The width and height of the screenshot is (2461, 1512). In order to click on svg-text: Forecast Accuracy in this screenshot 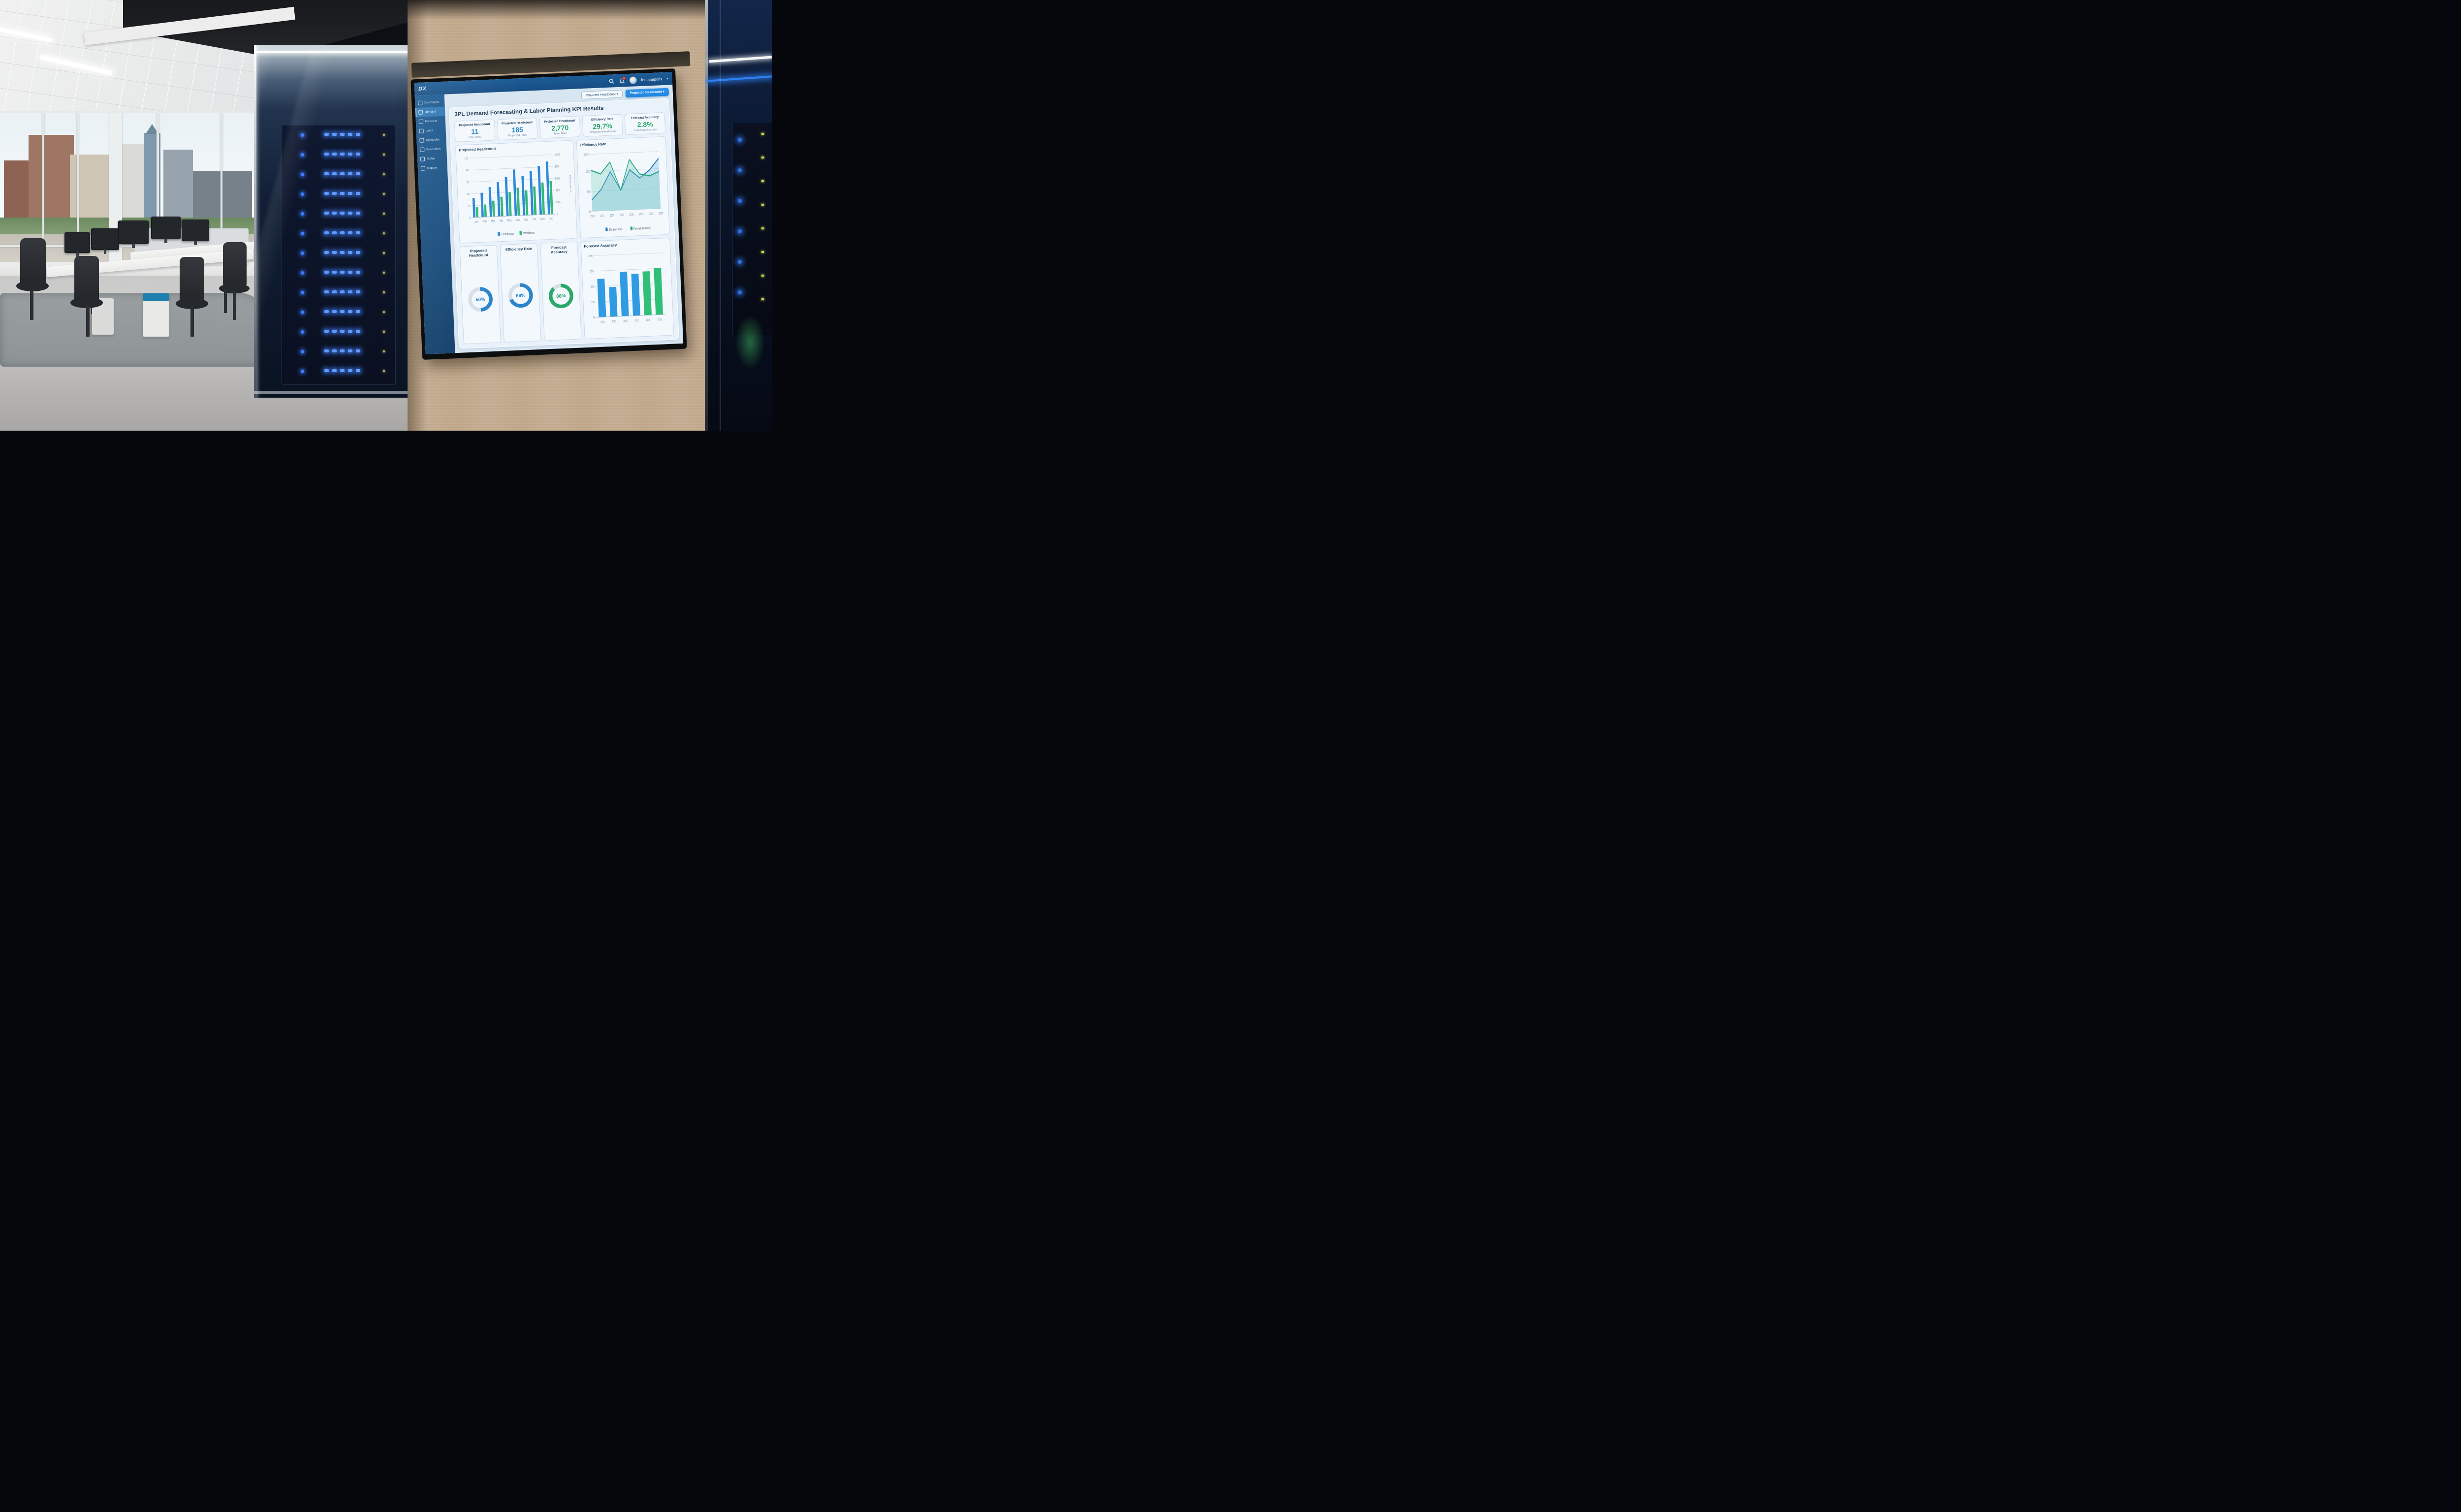, I will do `click(642, 229)`.